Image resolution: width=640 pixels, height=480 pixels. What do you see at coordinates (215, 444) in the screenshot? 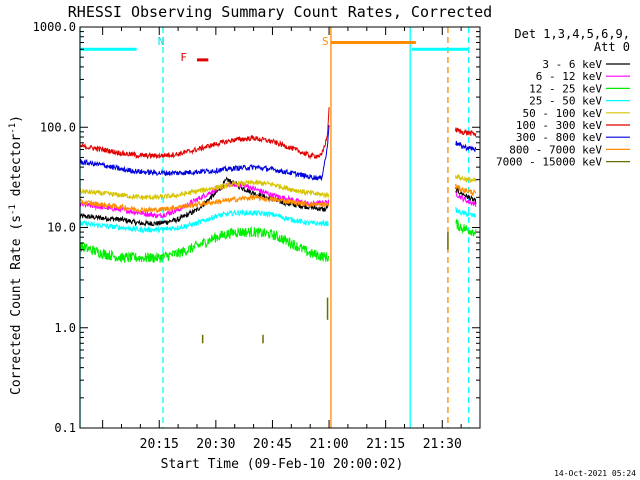
I see `x-tick-label: 20:30` at bounding box center [215, 444].